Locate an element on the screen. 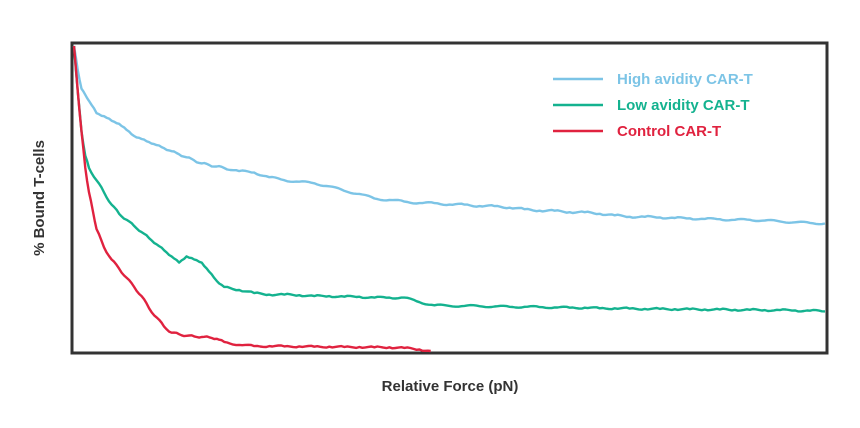 This screenshot has height=428, width=860. legend-label-1: Low avidity CAR-T is located at coordinates (683, 105).